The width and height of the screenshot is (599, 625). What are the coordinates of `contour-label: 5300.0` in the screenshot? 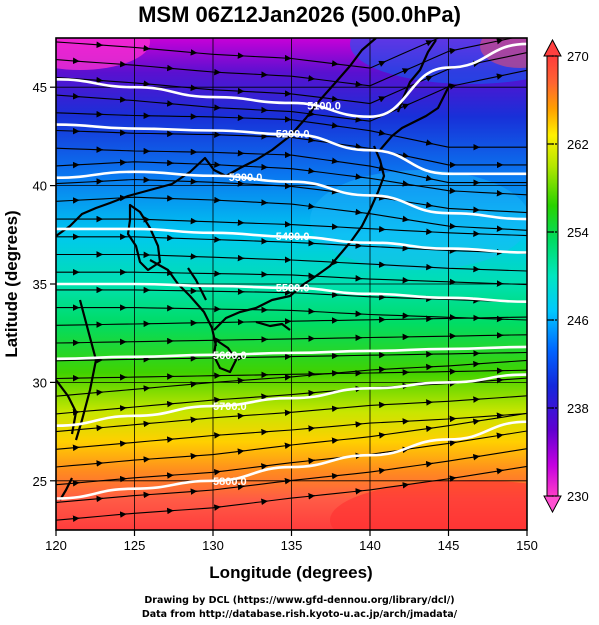 It's located at (246, 178).